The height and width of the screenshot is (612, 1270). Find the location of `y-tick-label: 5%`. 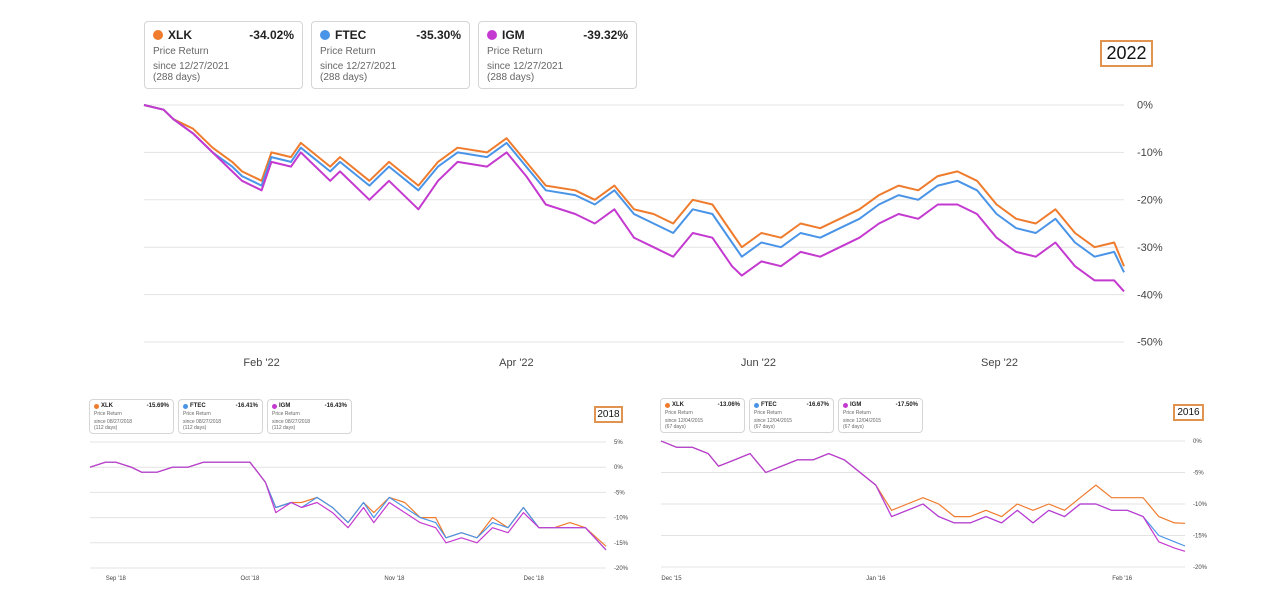

y-tick-label: 5% is located at coordinates (618, 443).